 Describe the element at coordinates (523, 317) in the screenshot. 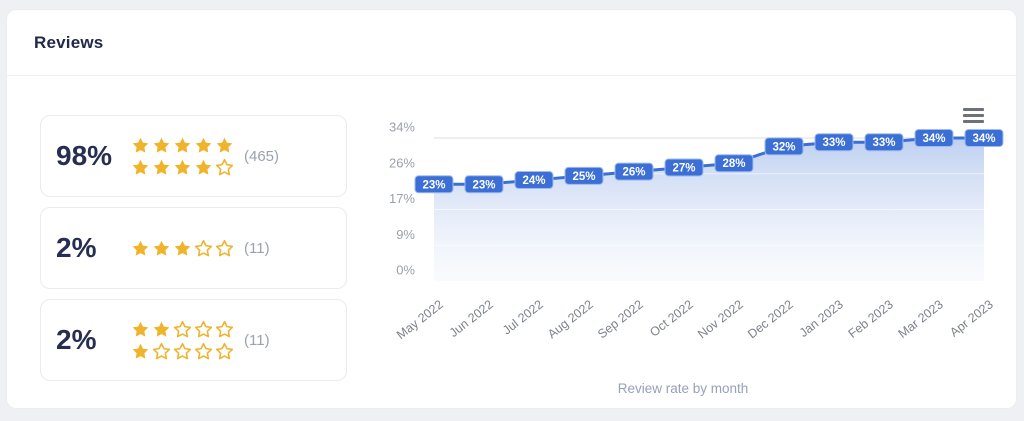

I see `x-axis-label: Jul 2022` at that location.